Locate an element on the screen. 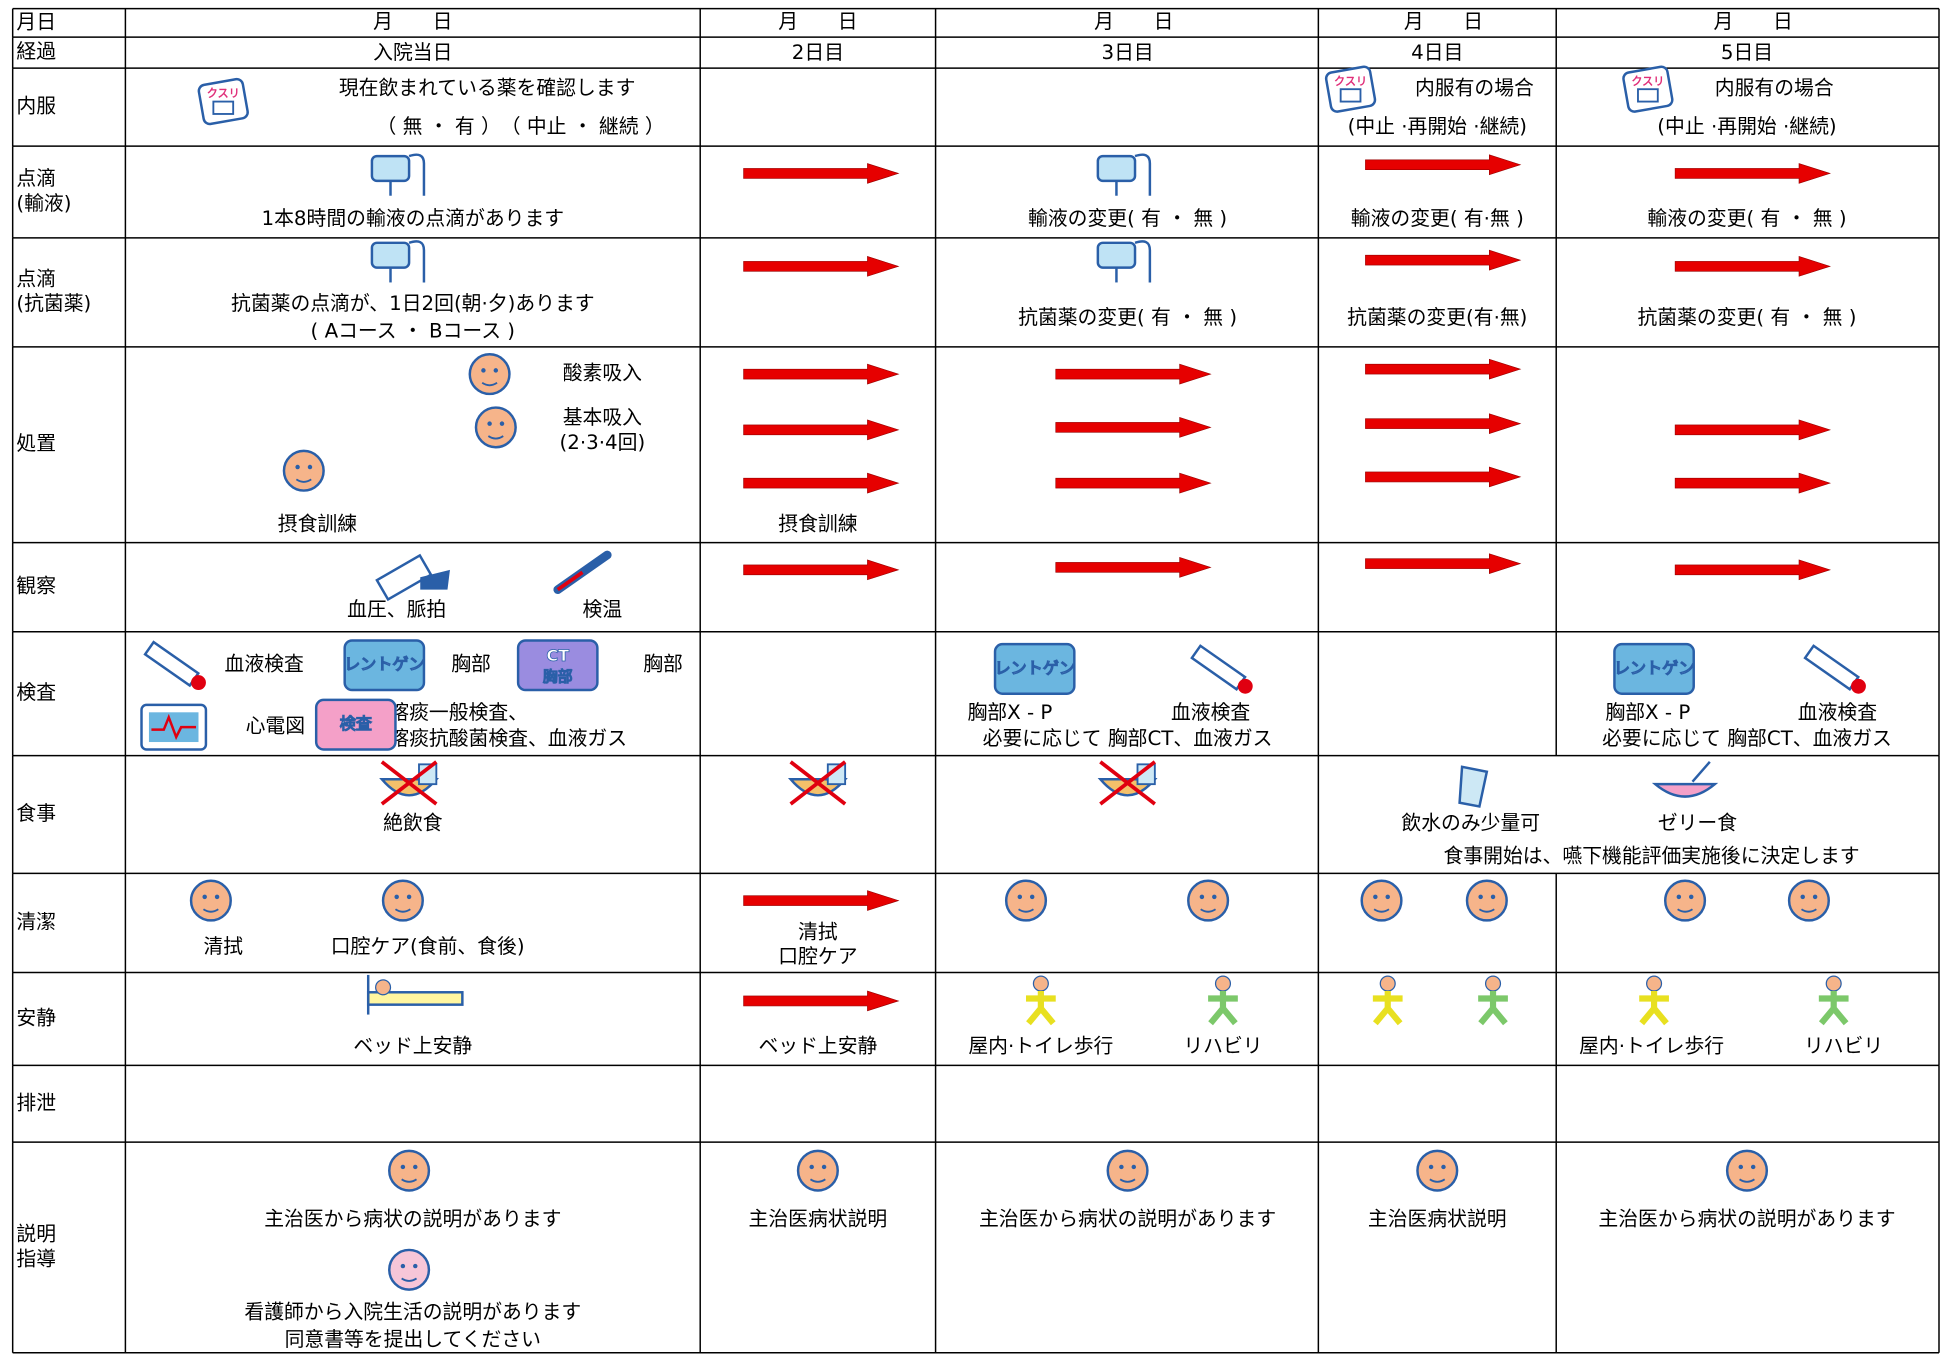 The width and height of the screenshot is (1943, 1354). ecg-icon is located at coordinates (174, 727).